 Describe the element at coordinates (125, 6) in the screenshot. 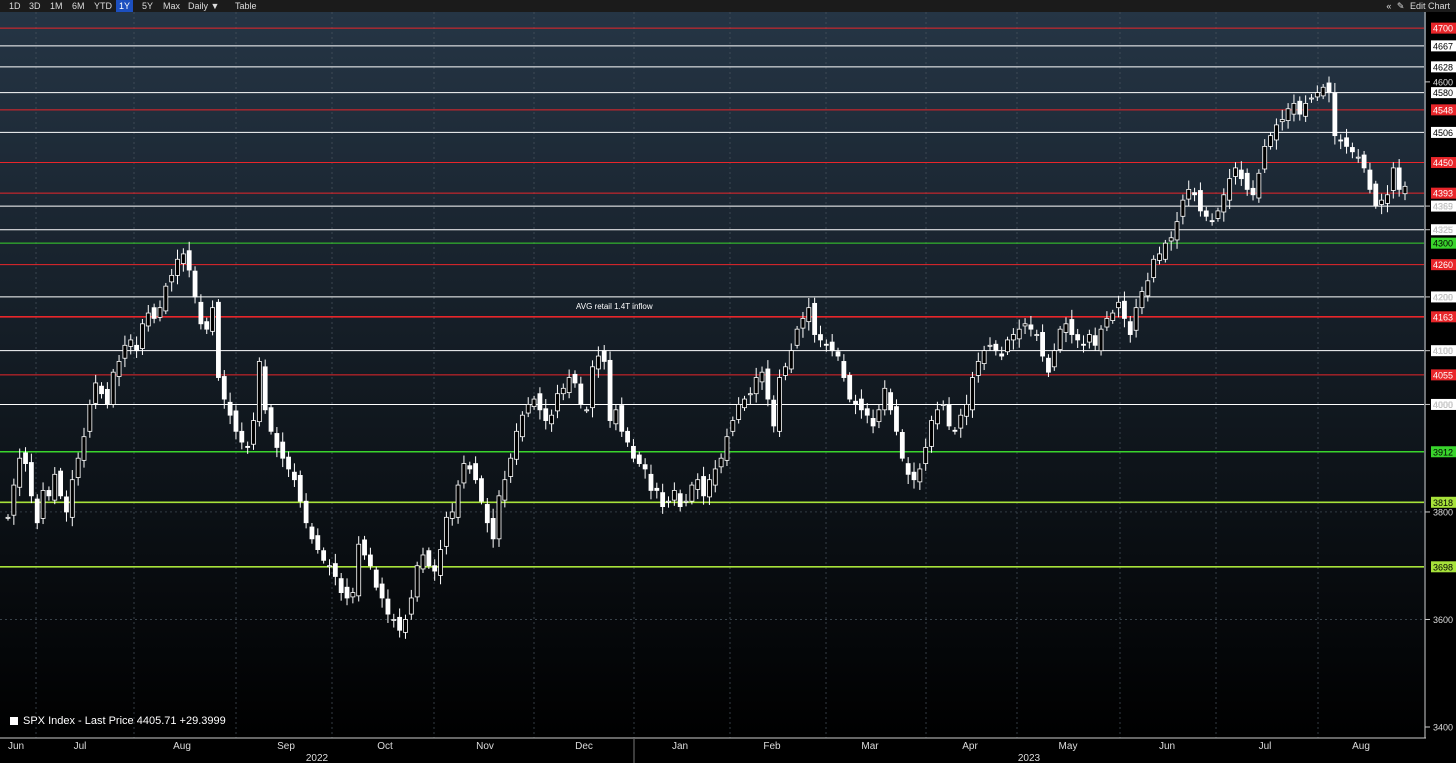

I see `range-1y-button: 1Y` at that location.